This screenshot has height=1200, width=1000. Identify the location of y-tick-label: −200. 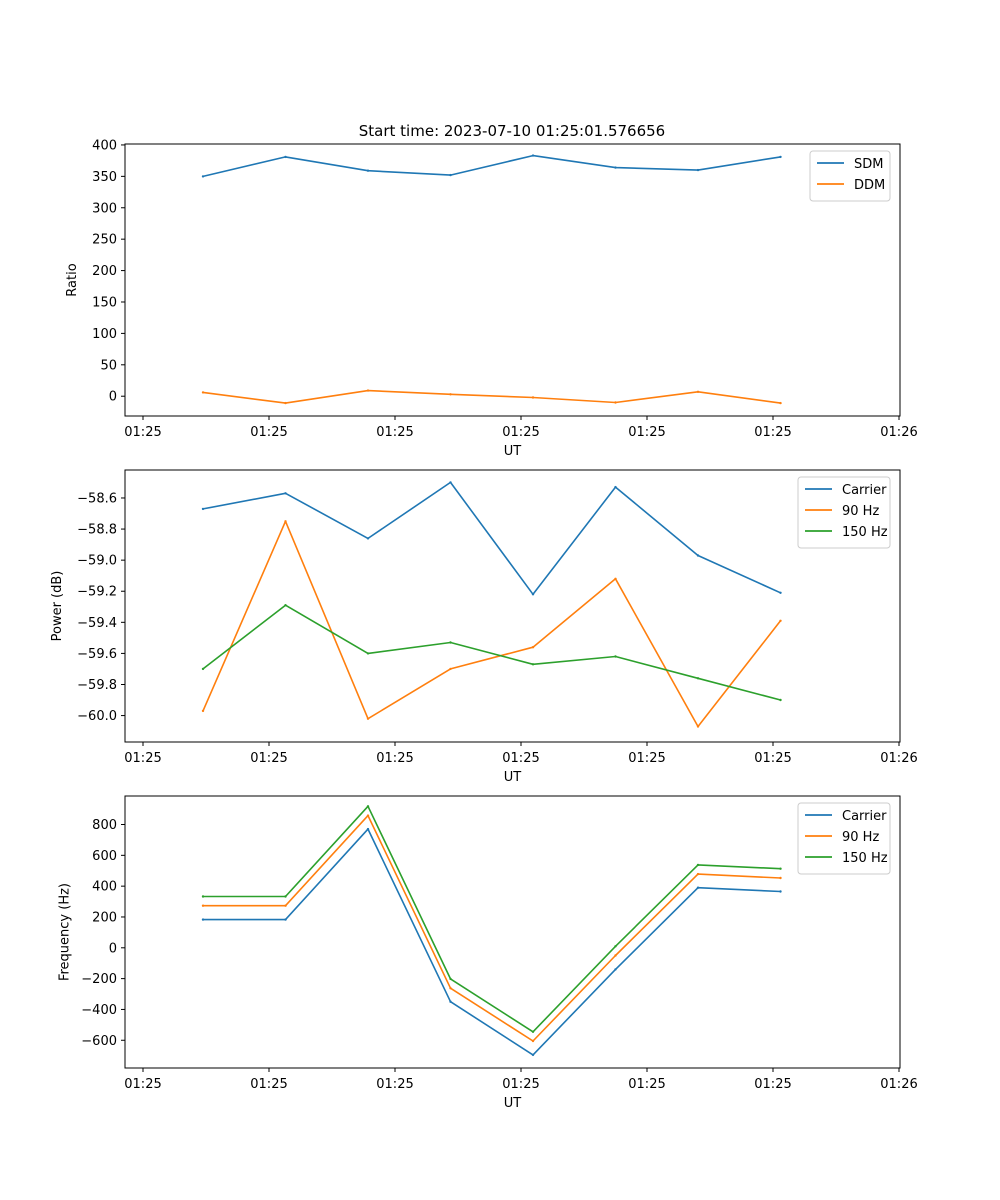
(99, 979).